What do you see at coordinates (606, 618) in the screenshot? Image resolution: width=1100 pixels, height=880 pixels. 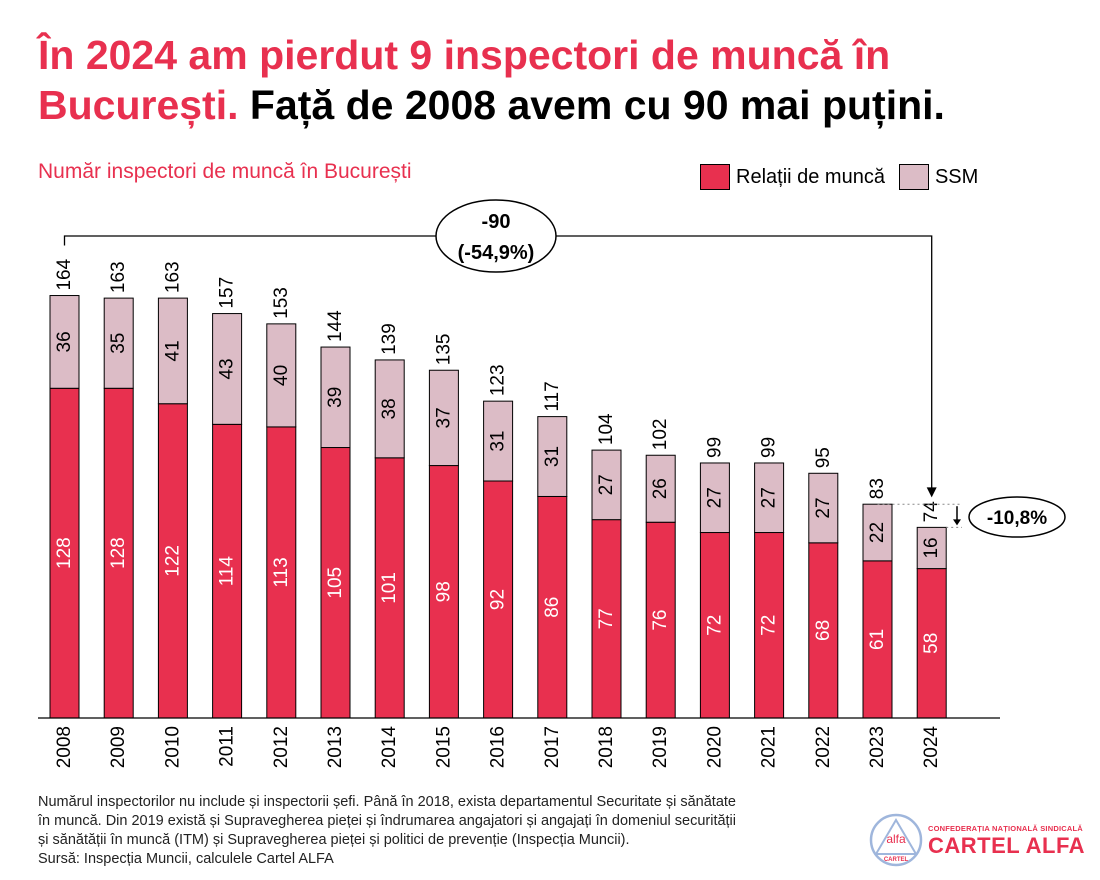 I see `data-label-relatii-2018: 77` at bounding box center [606, 618].